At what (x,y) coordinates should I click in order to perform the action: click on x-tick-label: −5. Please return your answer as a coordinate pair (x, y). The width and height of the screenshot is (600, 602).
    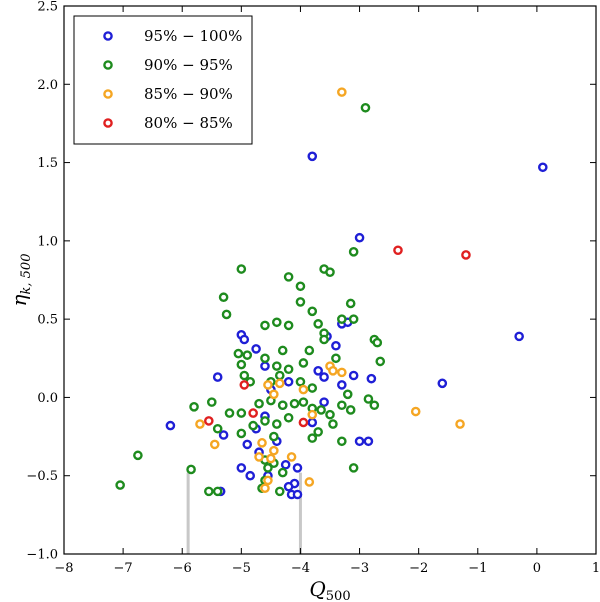
    Looking at the image, I should click on (241, 568).